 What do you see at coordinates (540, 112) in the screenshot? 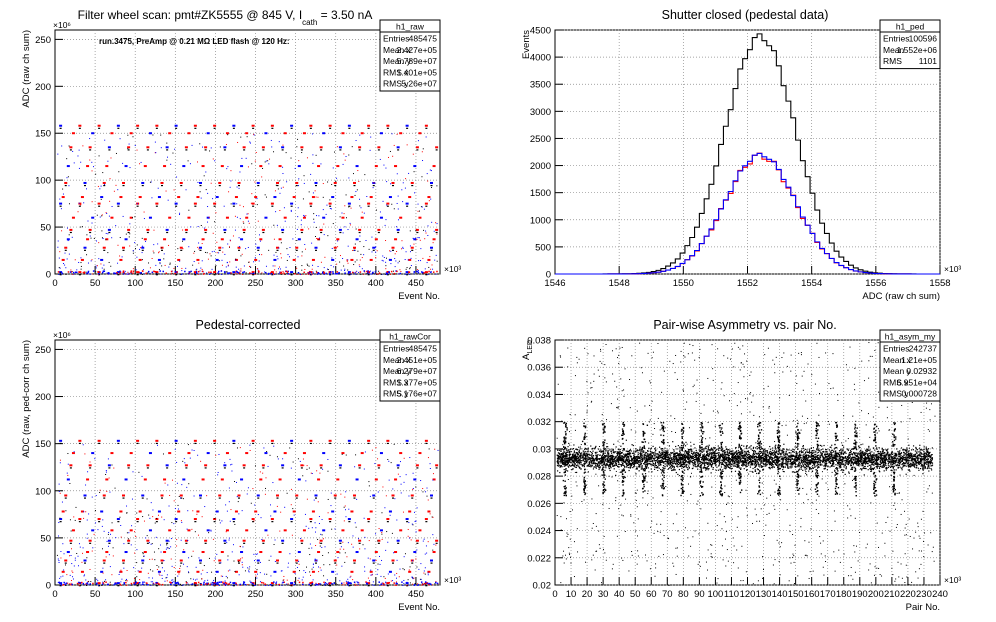
I see `y-tick-label: 3000` at bounding box center [540, 112].